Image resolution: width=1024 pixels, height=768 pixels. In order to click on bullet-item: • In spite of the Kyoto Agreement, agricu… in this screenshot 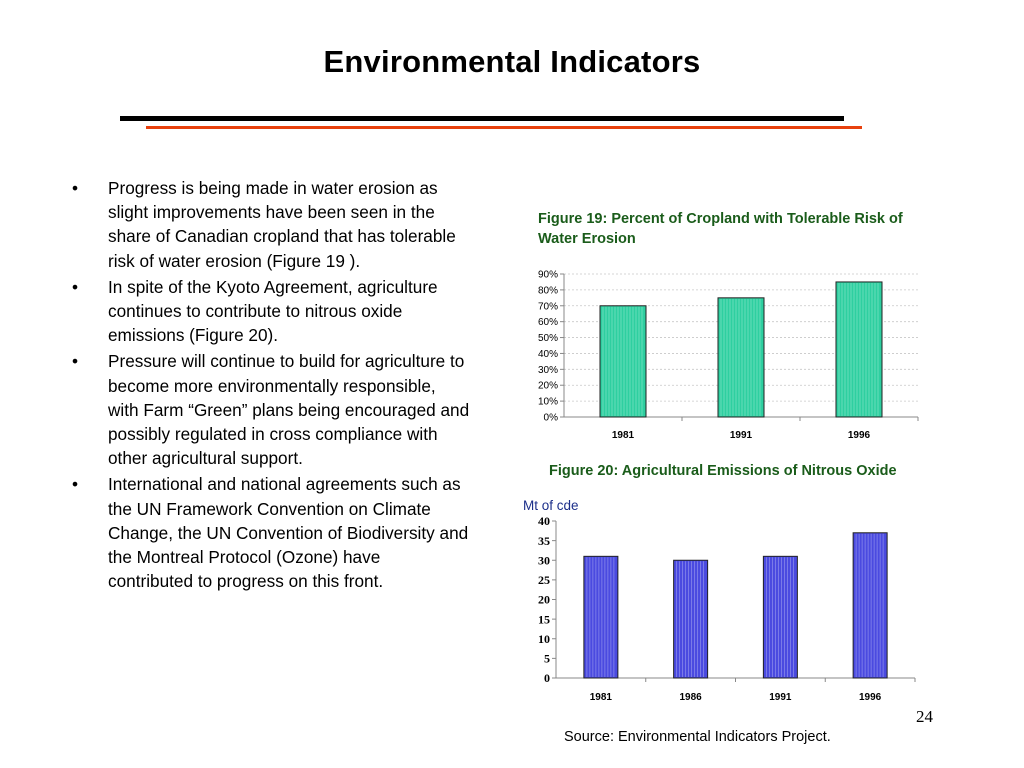, I will do `click(270, 311)`.